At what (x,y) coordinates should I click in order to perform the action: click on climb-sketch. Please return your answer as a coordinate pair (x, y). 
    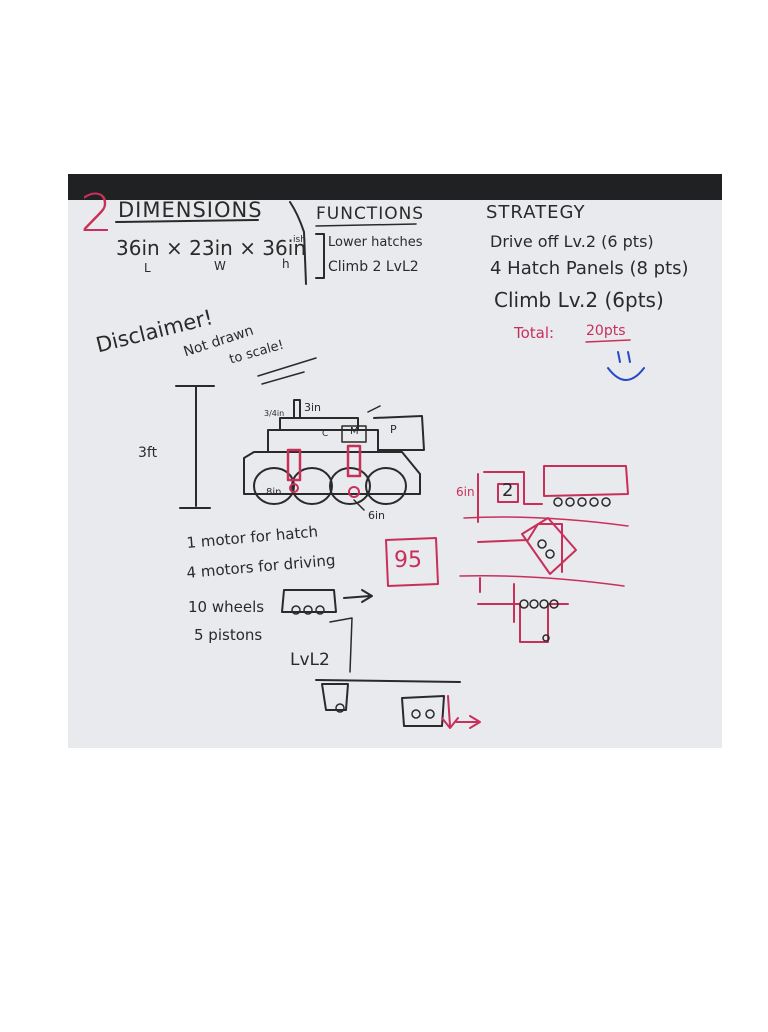
    Looking at the image, I should click on (544, 554).